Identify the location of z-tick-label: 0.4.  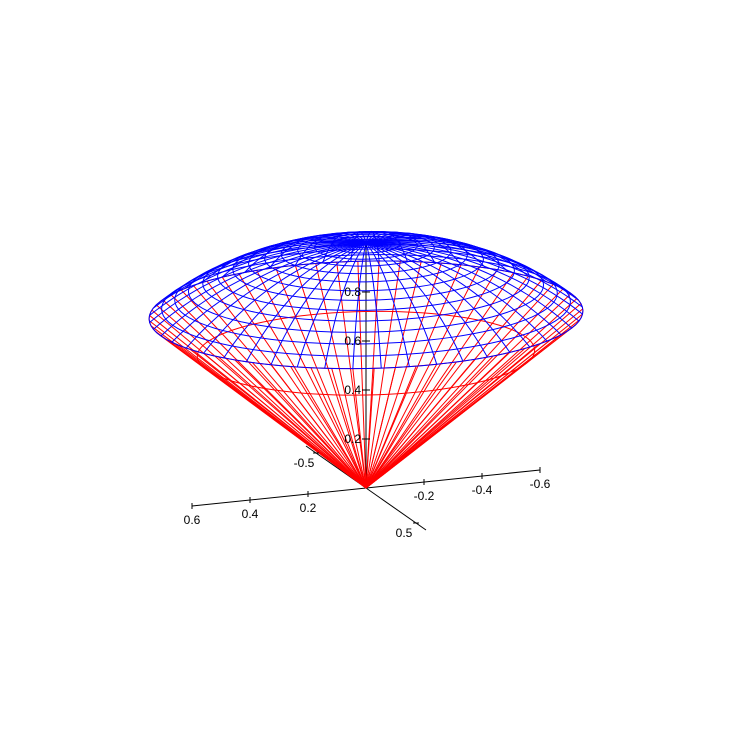
(352, 390).